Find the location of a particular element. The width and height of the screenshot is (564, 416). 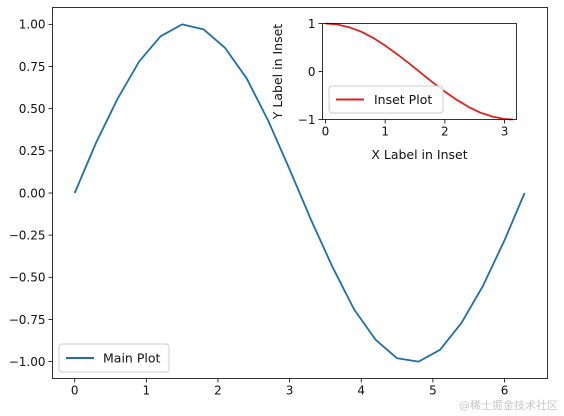

main-x-tick-label: 5 is located at coordinates (433, 391).